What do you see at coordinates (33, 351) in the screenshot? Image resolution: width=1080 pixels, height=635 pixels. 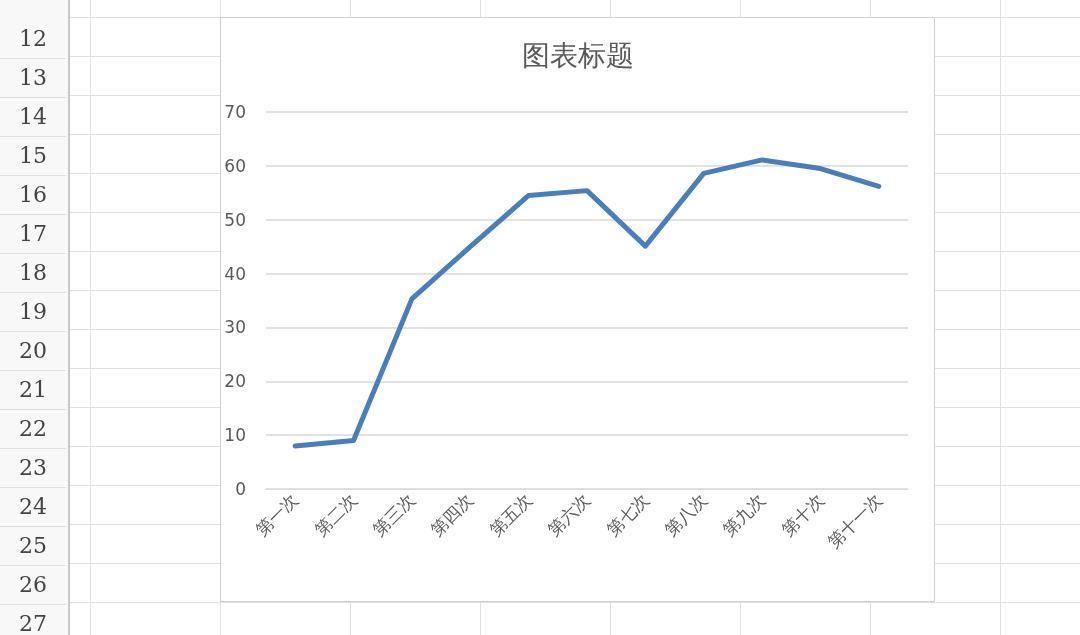 I see `text: 20` at bounding box center [33, 351].